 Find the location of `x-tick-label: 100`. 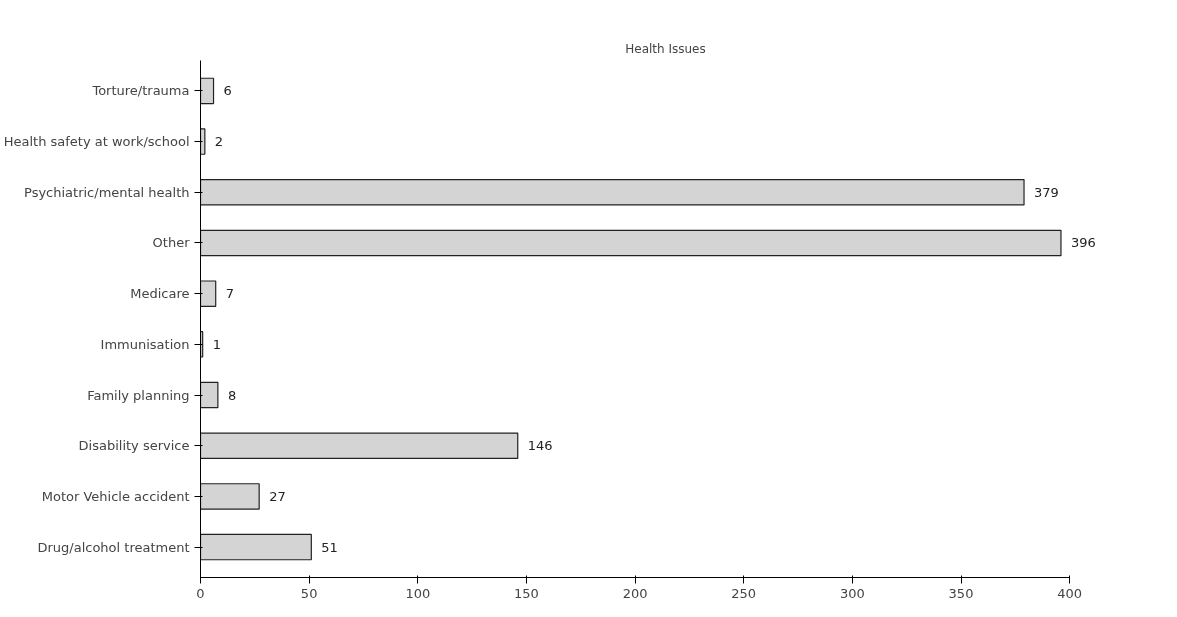

x-tick-label: 100 is located at coordinates (418, 593).